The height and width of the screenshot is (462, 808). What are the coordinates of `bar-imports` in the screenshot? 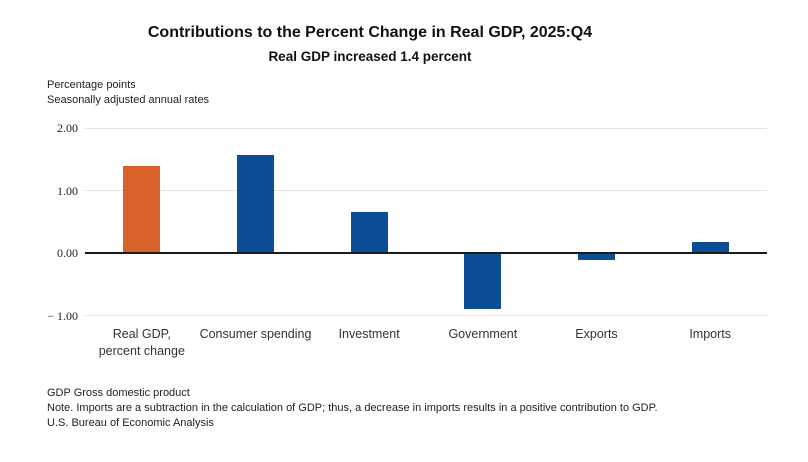 It's located at (710, 247).